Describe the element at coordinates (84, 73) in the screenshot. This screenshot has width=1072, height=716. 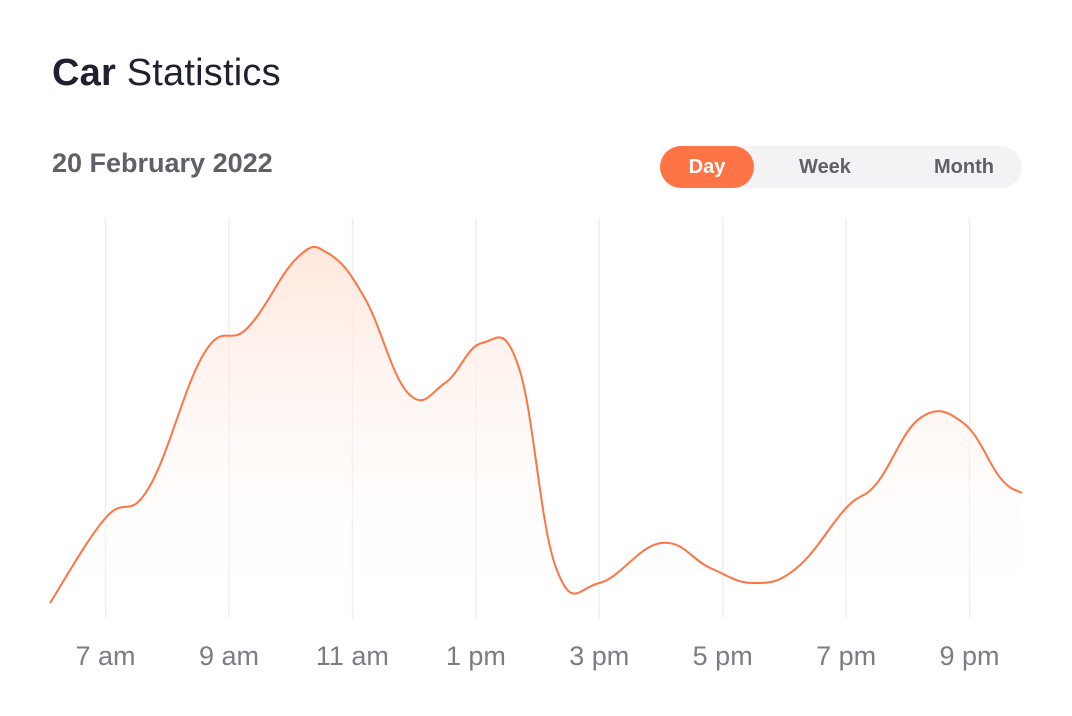
I see `title-bold: Car` at that location.